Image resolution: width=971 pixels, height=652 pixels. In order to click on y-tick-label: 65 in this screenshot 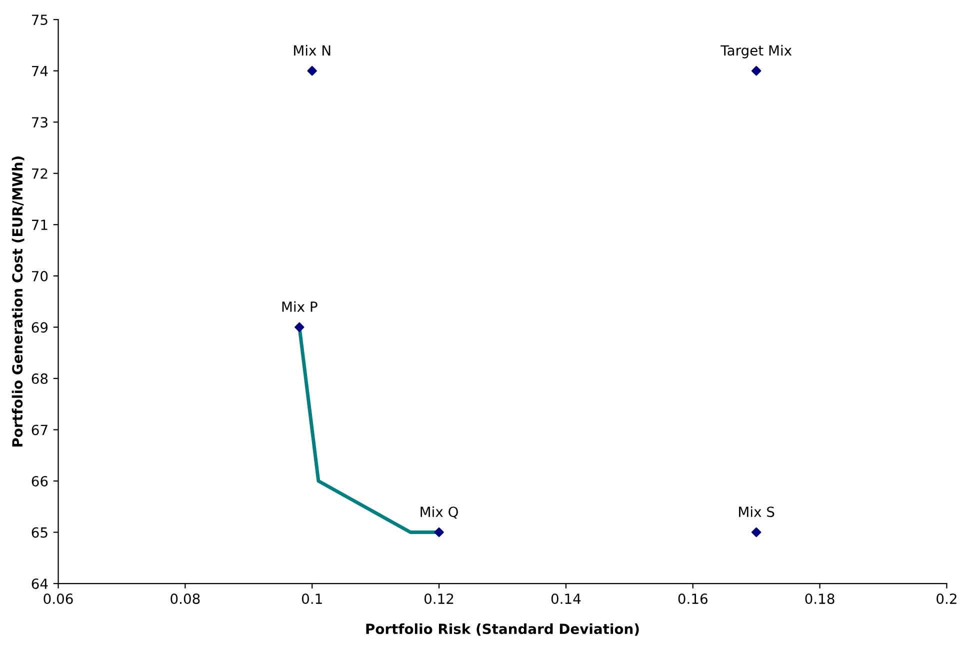, I will do `click(40, 532)`.